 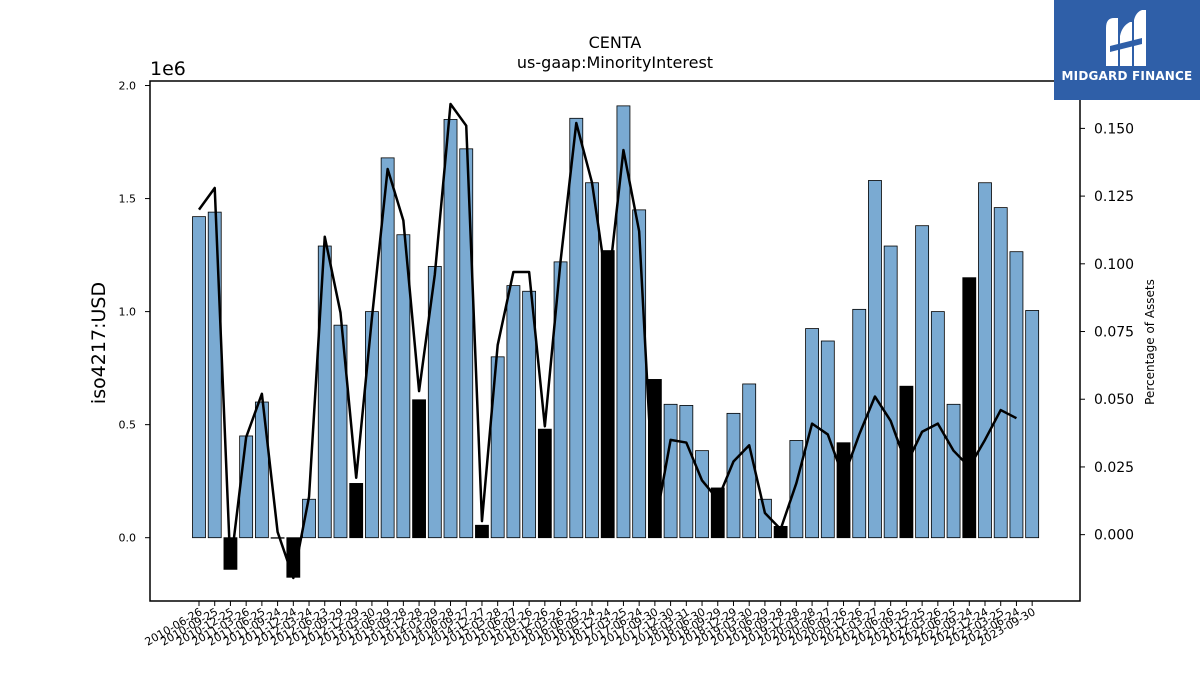 What do you see at coordinates (1114, 265) in the screenshot?
I see `y2-tick-label: 0.100` at bounding box center [1114, 265].